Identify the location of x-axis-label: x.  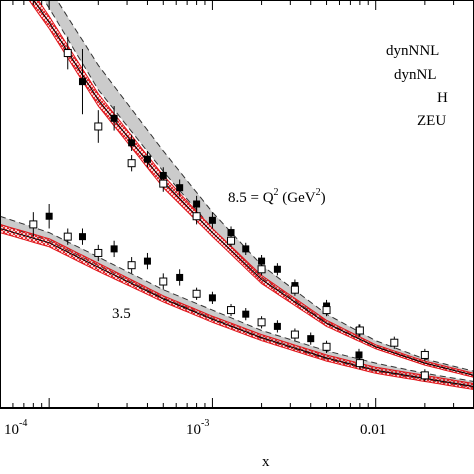
(266, 462).